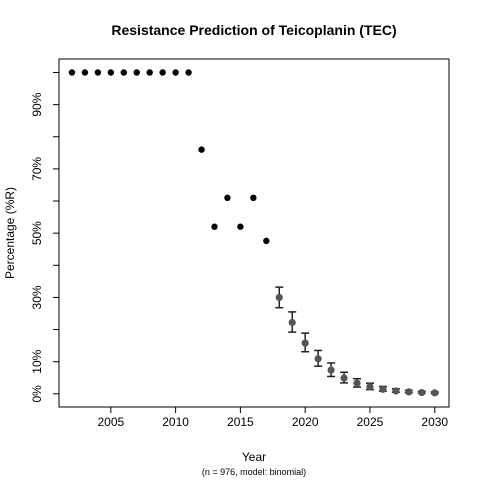  Describe the element at coordinates (254, 472) in the screenshot. I see `chart-caption: (n = 976, model: binomial)` at that location.